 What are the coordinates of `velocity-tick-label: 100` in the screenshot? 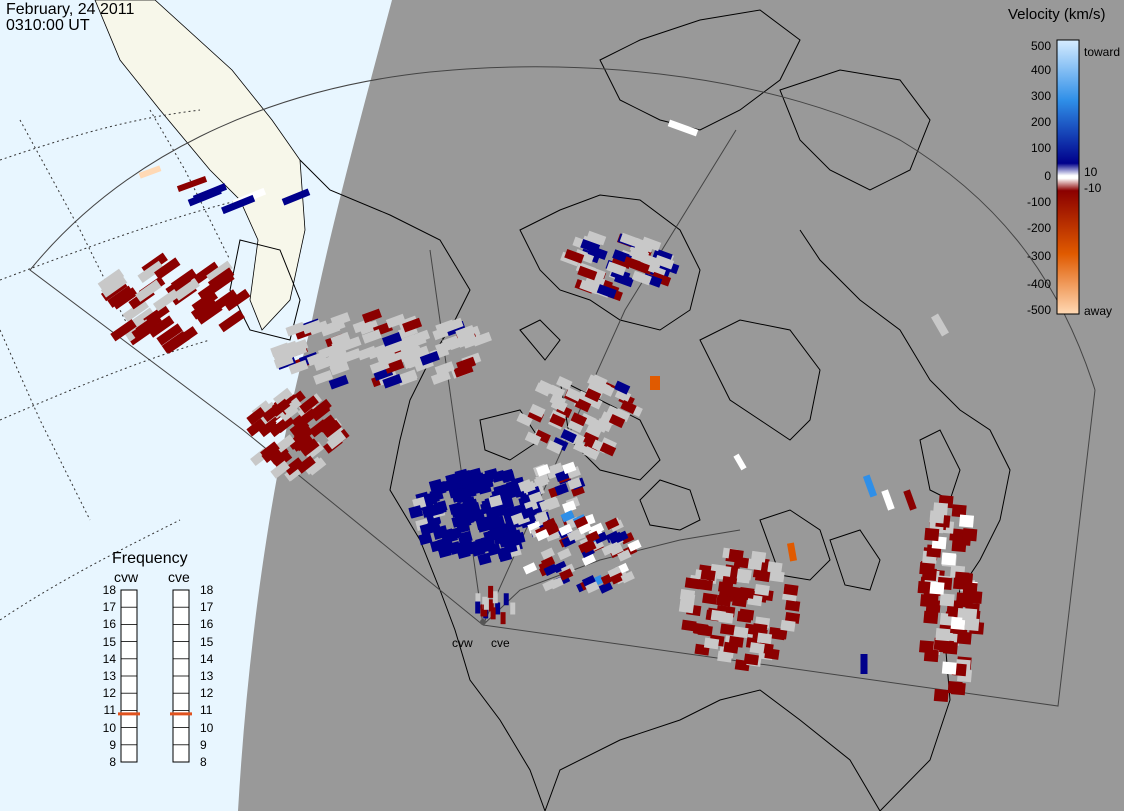 It's located at (1040, 148).